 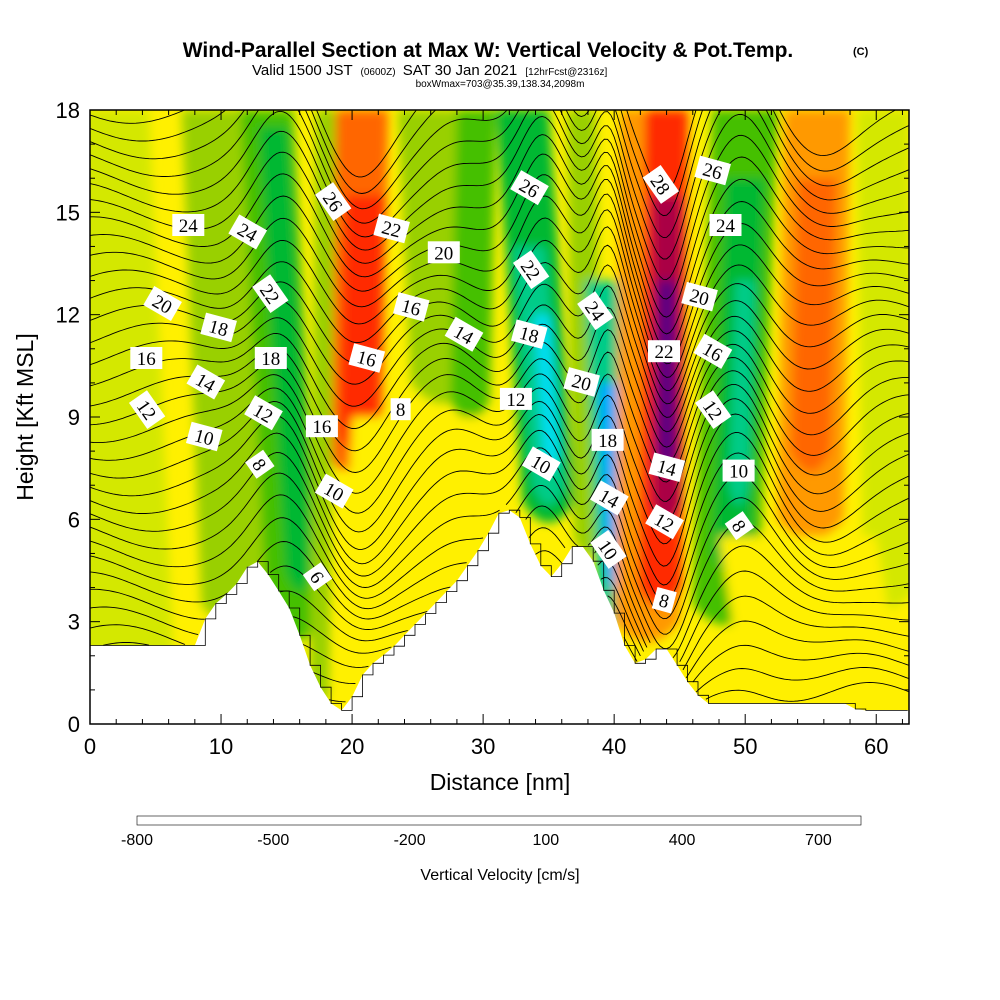 I want to click on x-tick-label: 50, so click(x=745, y=746).